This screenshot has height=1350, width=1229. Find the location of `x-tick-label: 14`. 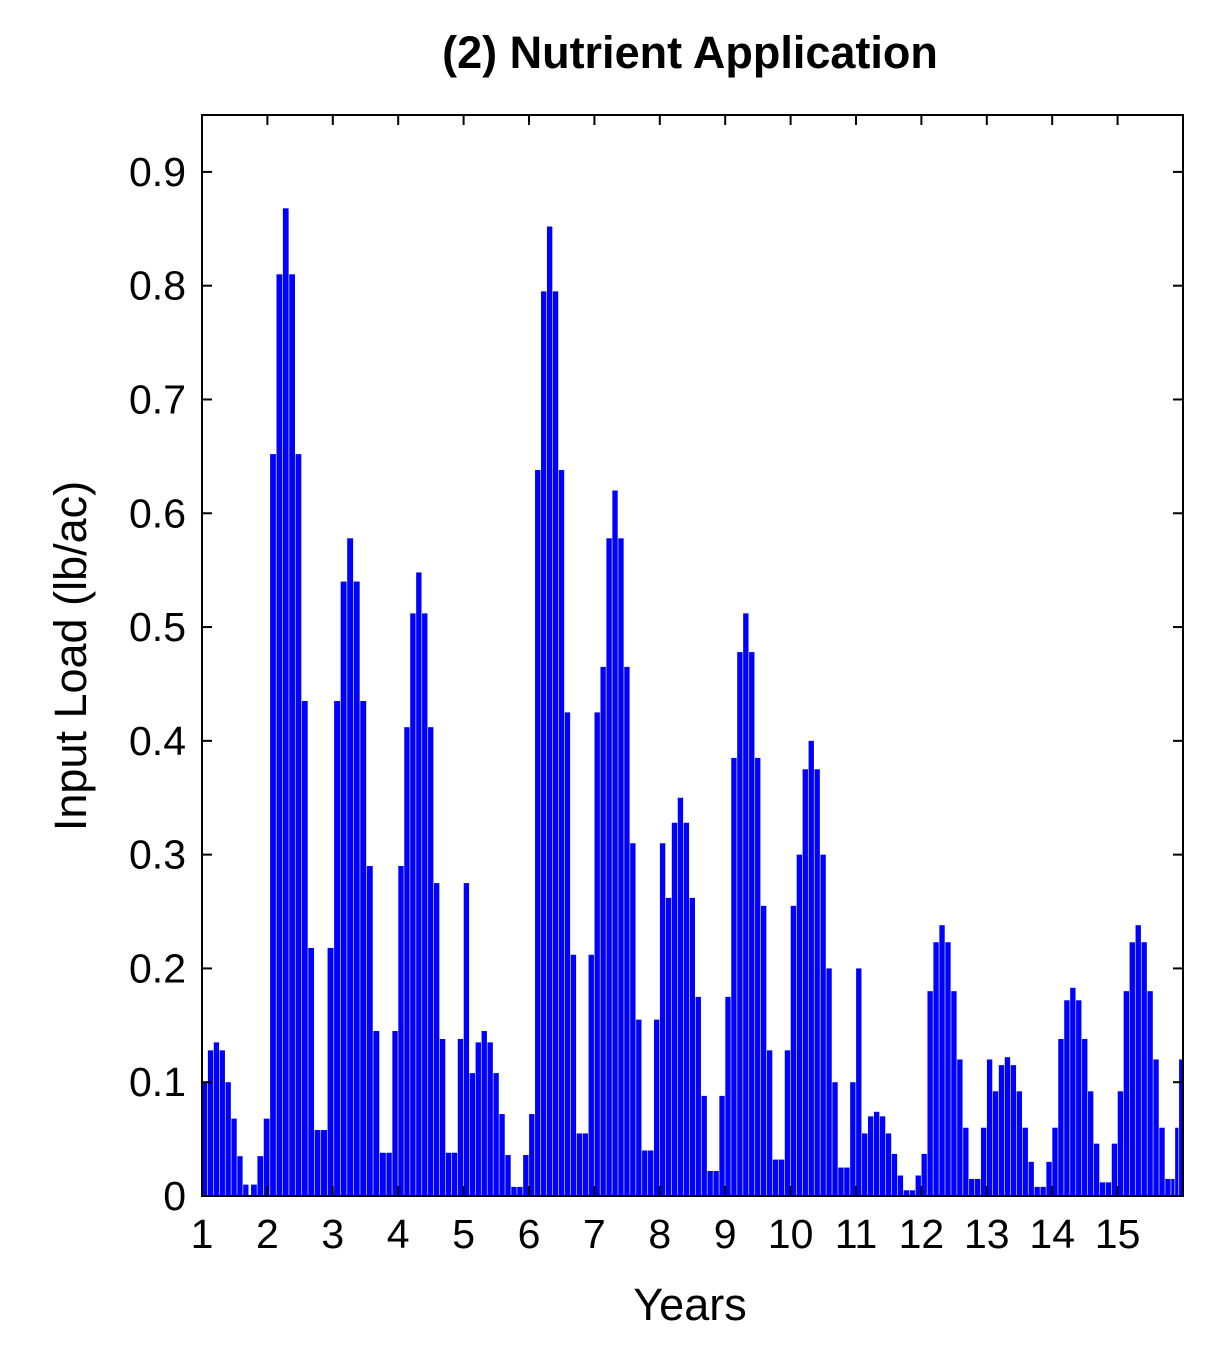

x-tick-label: 14 is located at coordinates (1052, 1234).